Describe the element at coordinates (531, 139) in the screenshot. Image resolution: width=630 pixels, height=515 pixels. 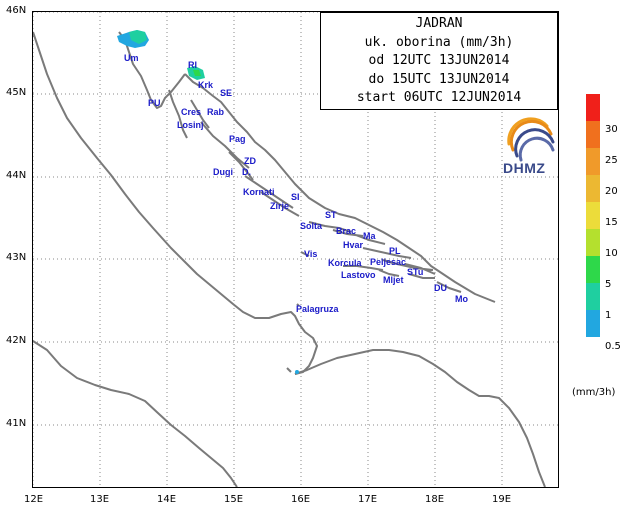
I see `dhmz-logo-icon` at that location.